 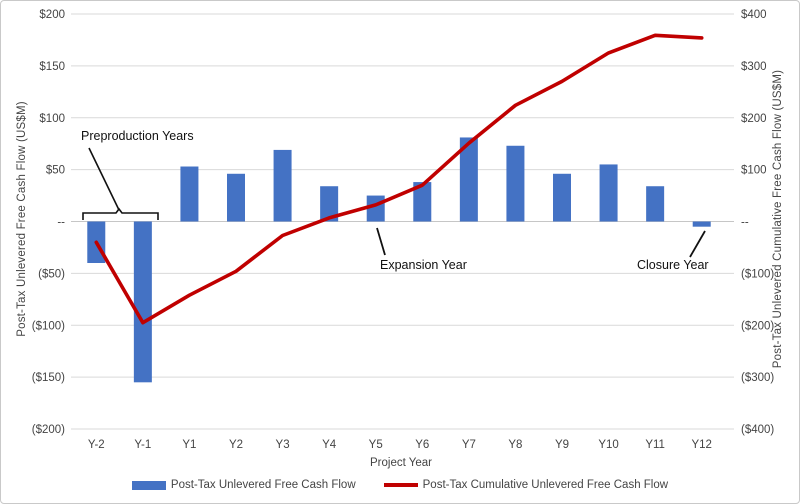 I want to click on bar-Y1, so click(x=189, y=194).